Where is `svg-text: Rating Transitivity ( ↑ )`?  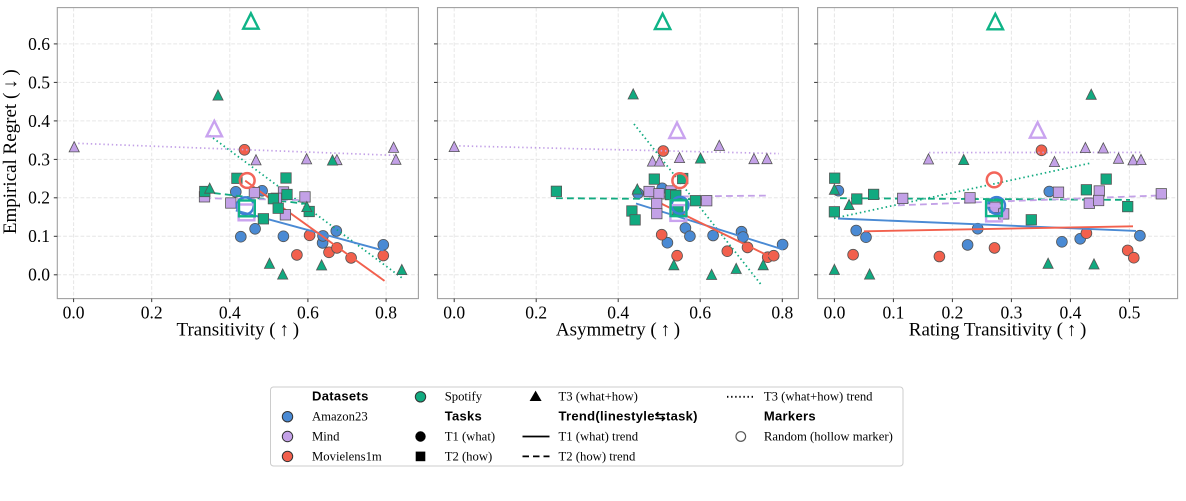 svg-text: Rating Transitivity ( ↑ ) is located at coordinates (998, 330).